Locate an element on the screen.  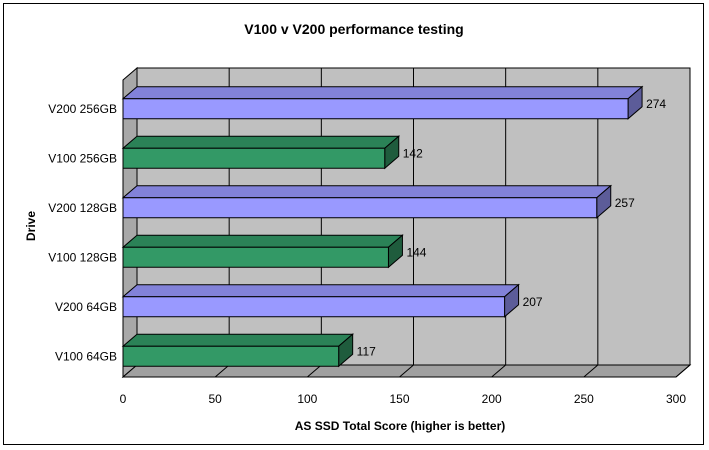
x-tick-label: 100 is located at coordinates (307, 399).